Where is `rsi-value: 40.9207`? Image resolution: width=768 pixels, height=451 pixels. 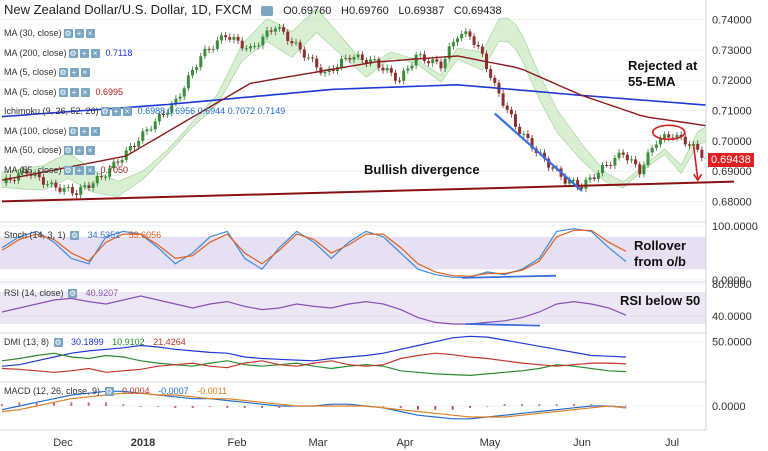
rsi-value: 40.9207 is located at coordinates (102, 293).